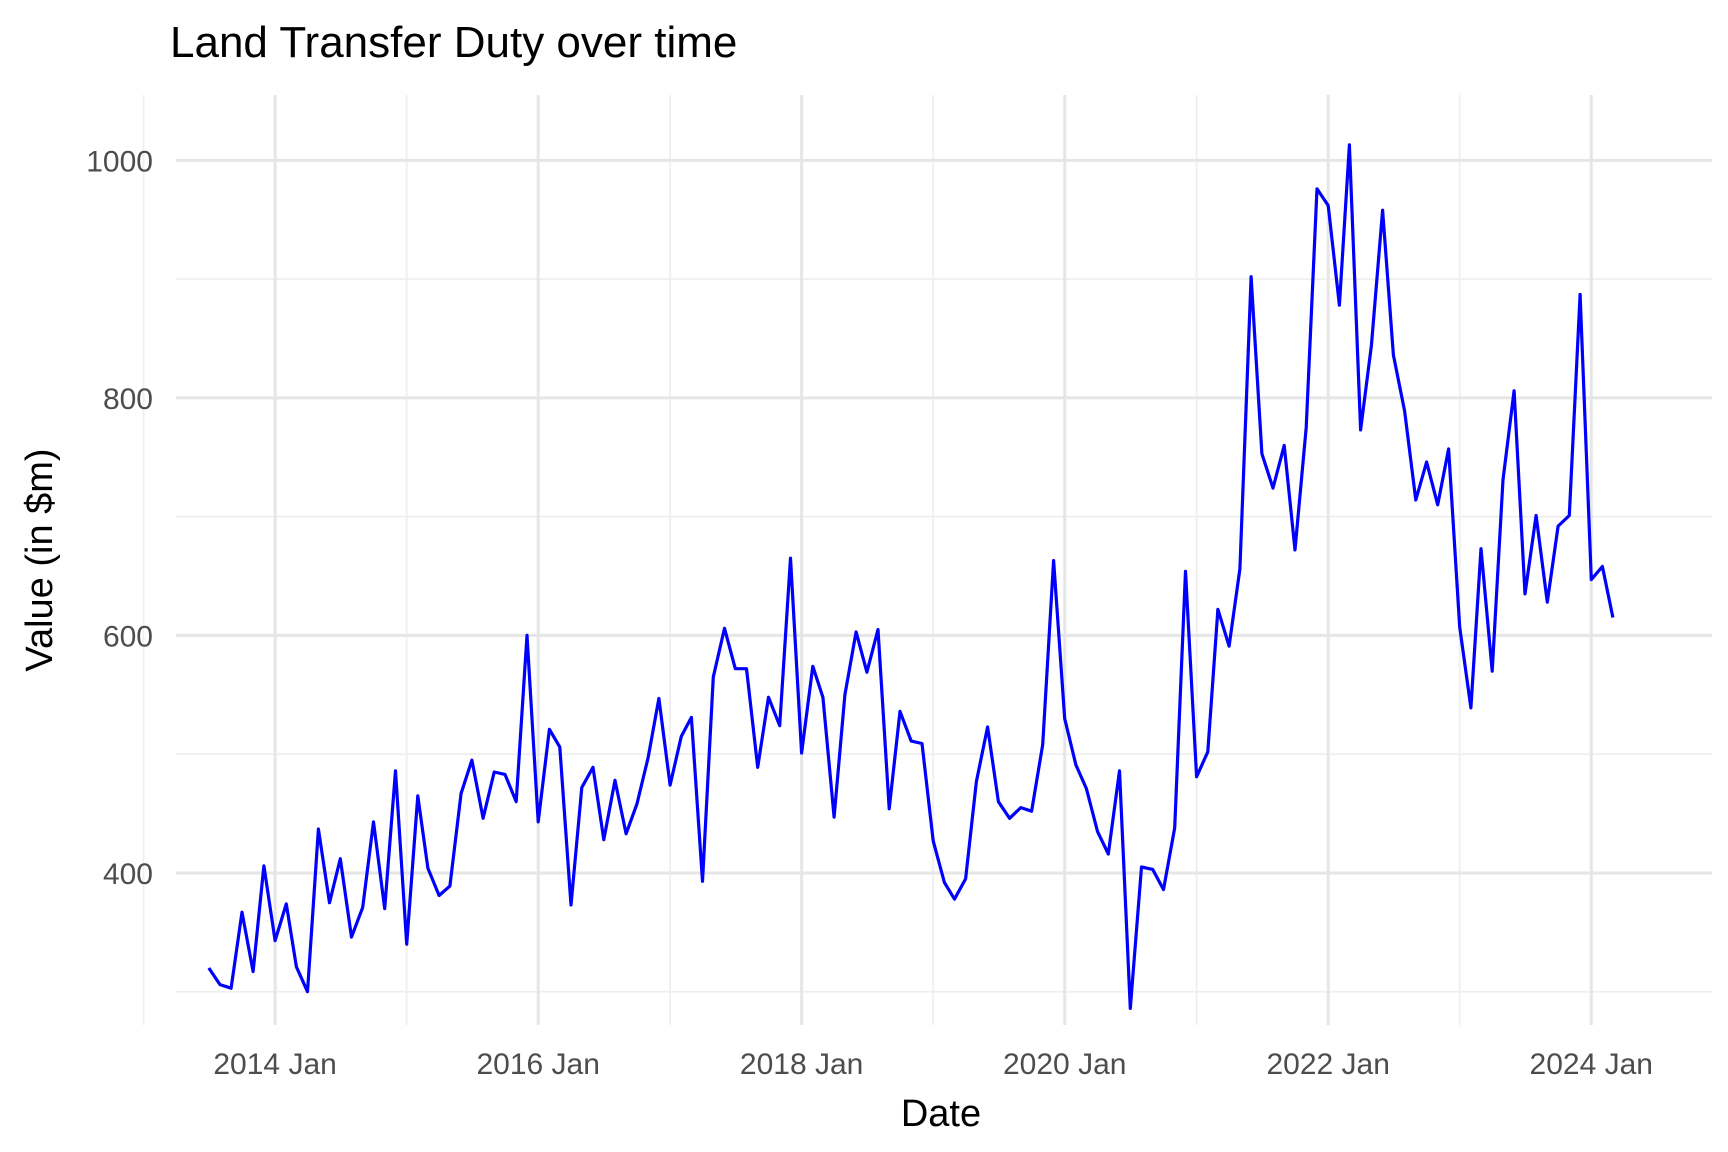 The height and width of the screenshot is (1152, 1728). I want to click on x-tick-label: 2014 Jan, so click(274, 1064).